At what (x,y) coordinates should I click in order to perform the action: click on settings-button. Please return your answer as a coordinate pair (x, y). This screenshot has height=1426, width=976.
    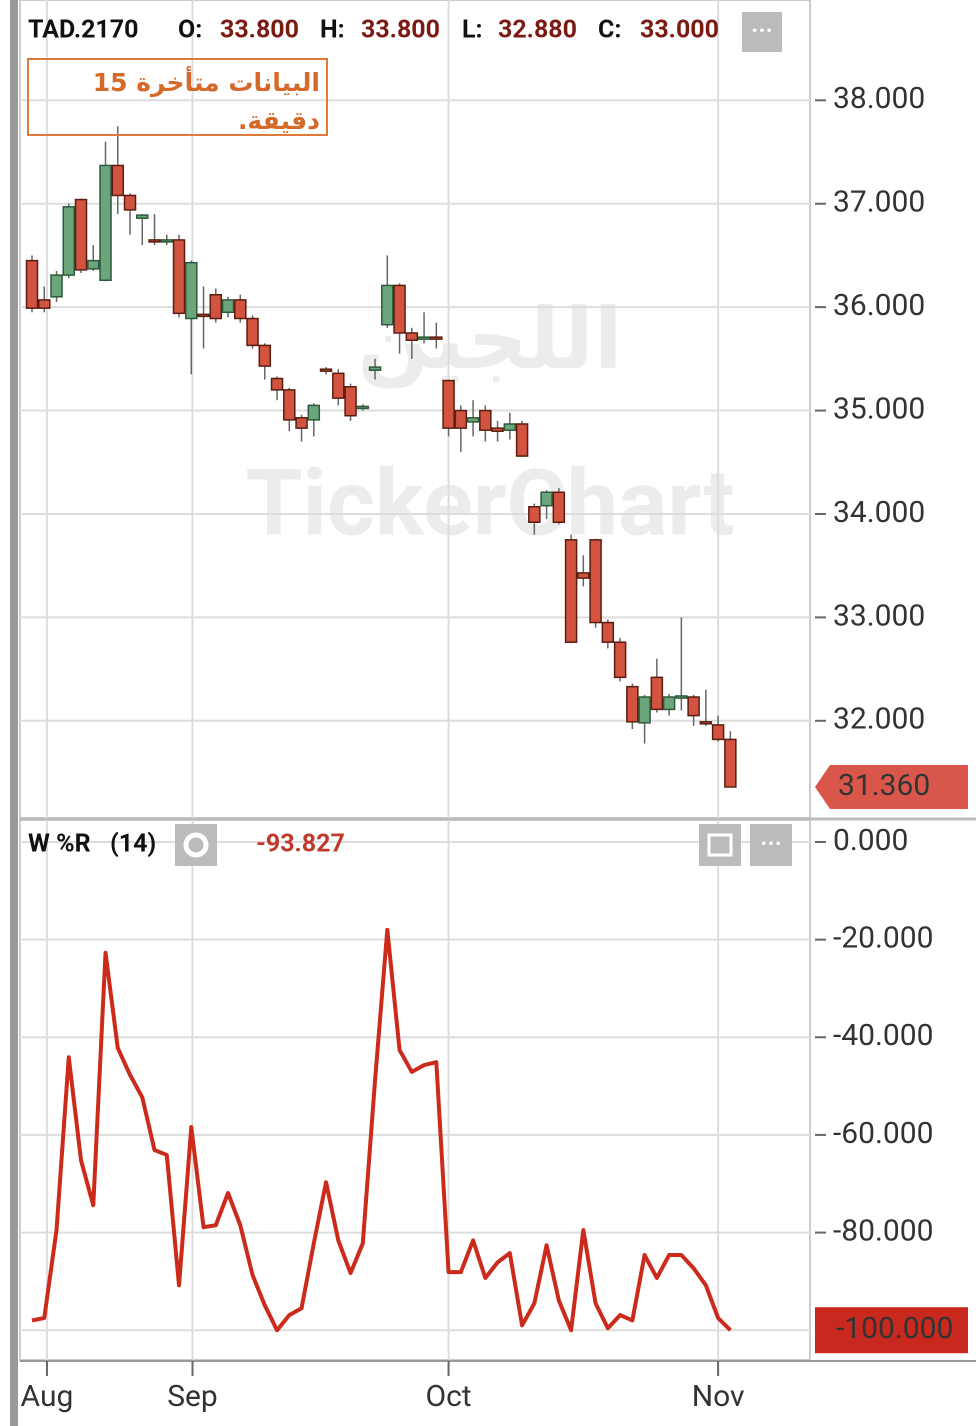
    Looking at the image, I should click on (196, 845).